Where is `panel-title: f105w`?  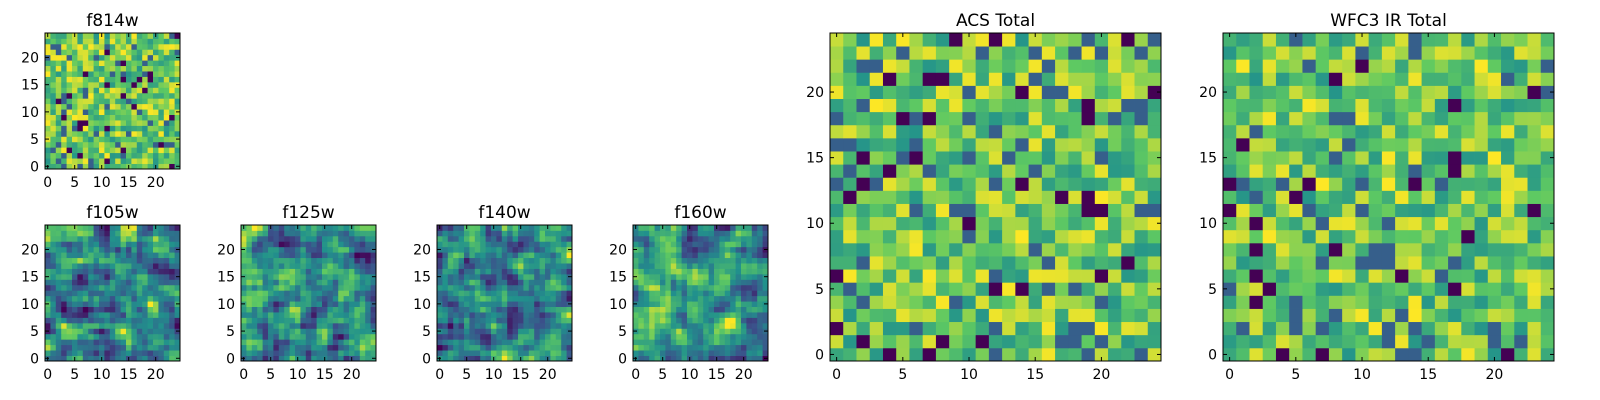 panel-title: f105w is located at coordinates (112, 213).